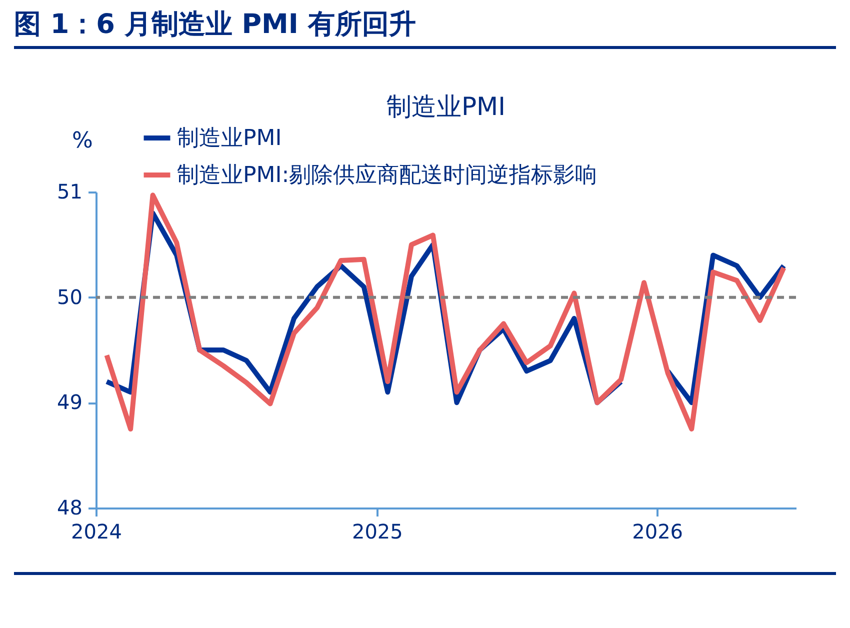 The width and height of the screenshot is (850, 628). I want to click on y-tick-label: 50, so click(69, 296).